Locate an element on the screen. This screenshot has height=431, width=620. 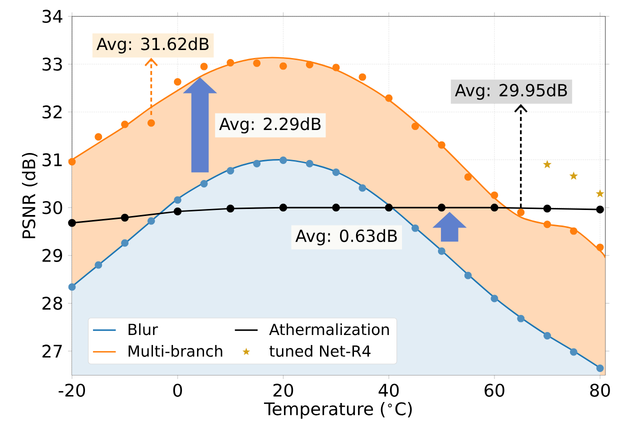
x-tick-label: 0 is located at coordinates (177, 390).